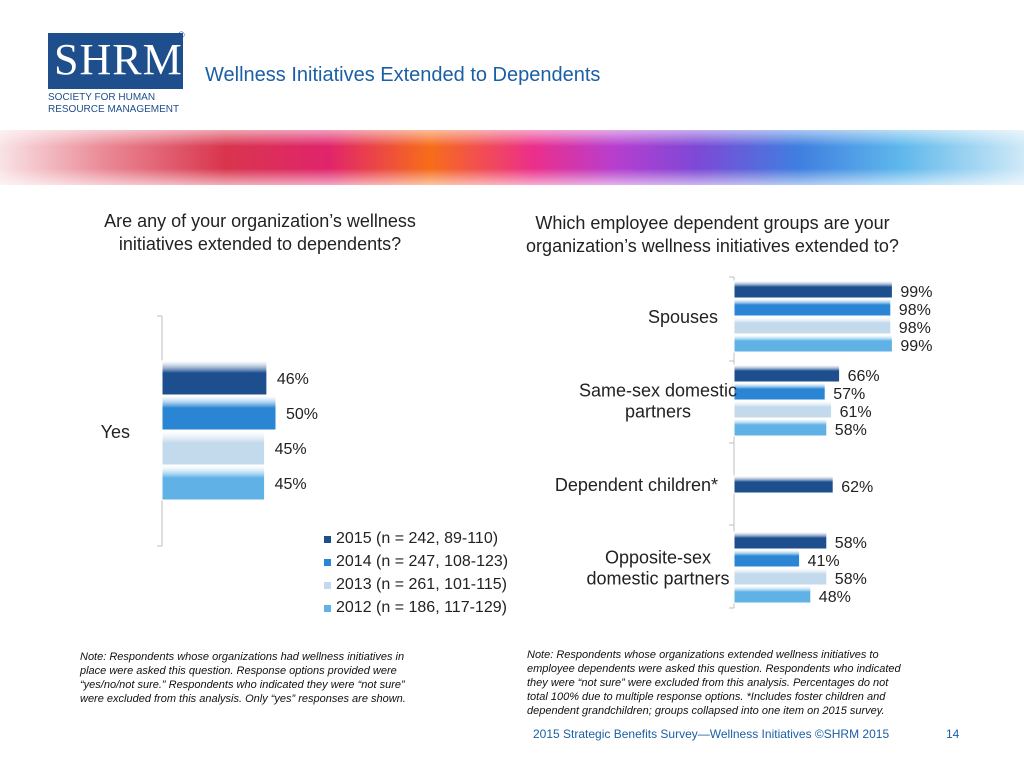 Image resolution: width=1024 pixels, height=768 pixels. What do you see at coordinates (260, 244) in the screenshot?
I see `question-line: initiatives extended to dependents?` at bounding box center [260, 244].